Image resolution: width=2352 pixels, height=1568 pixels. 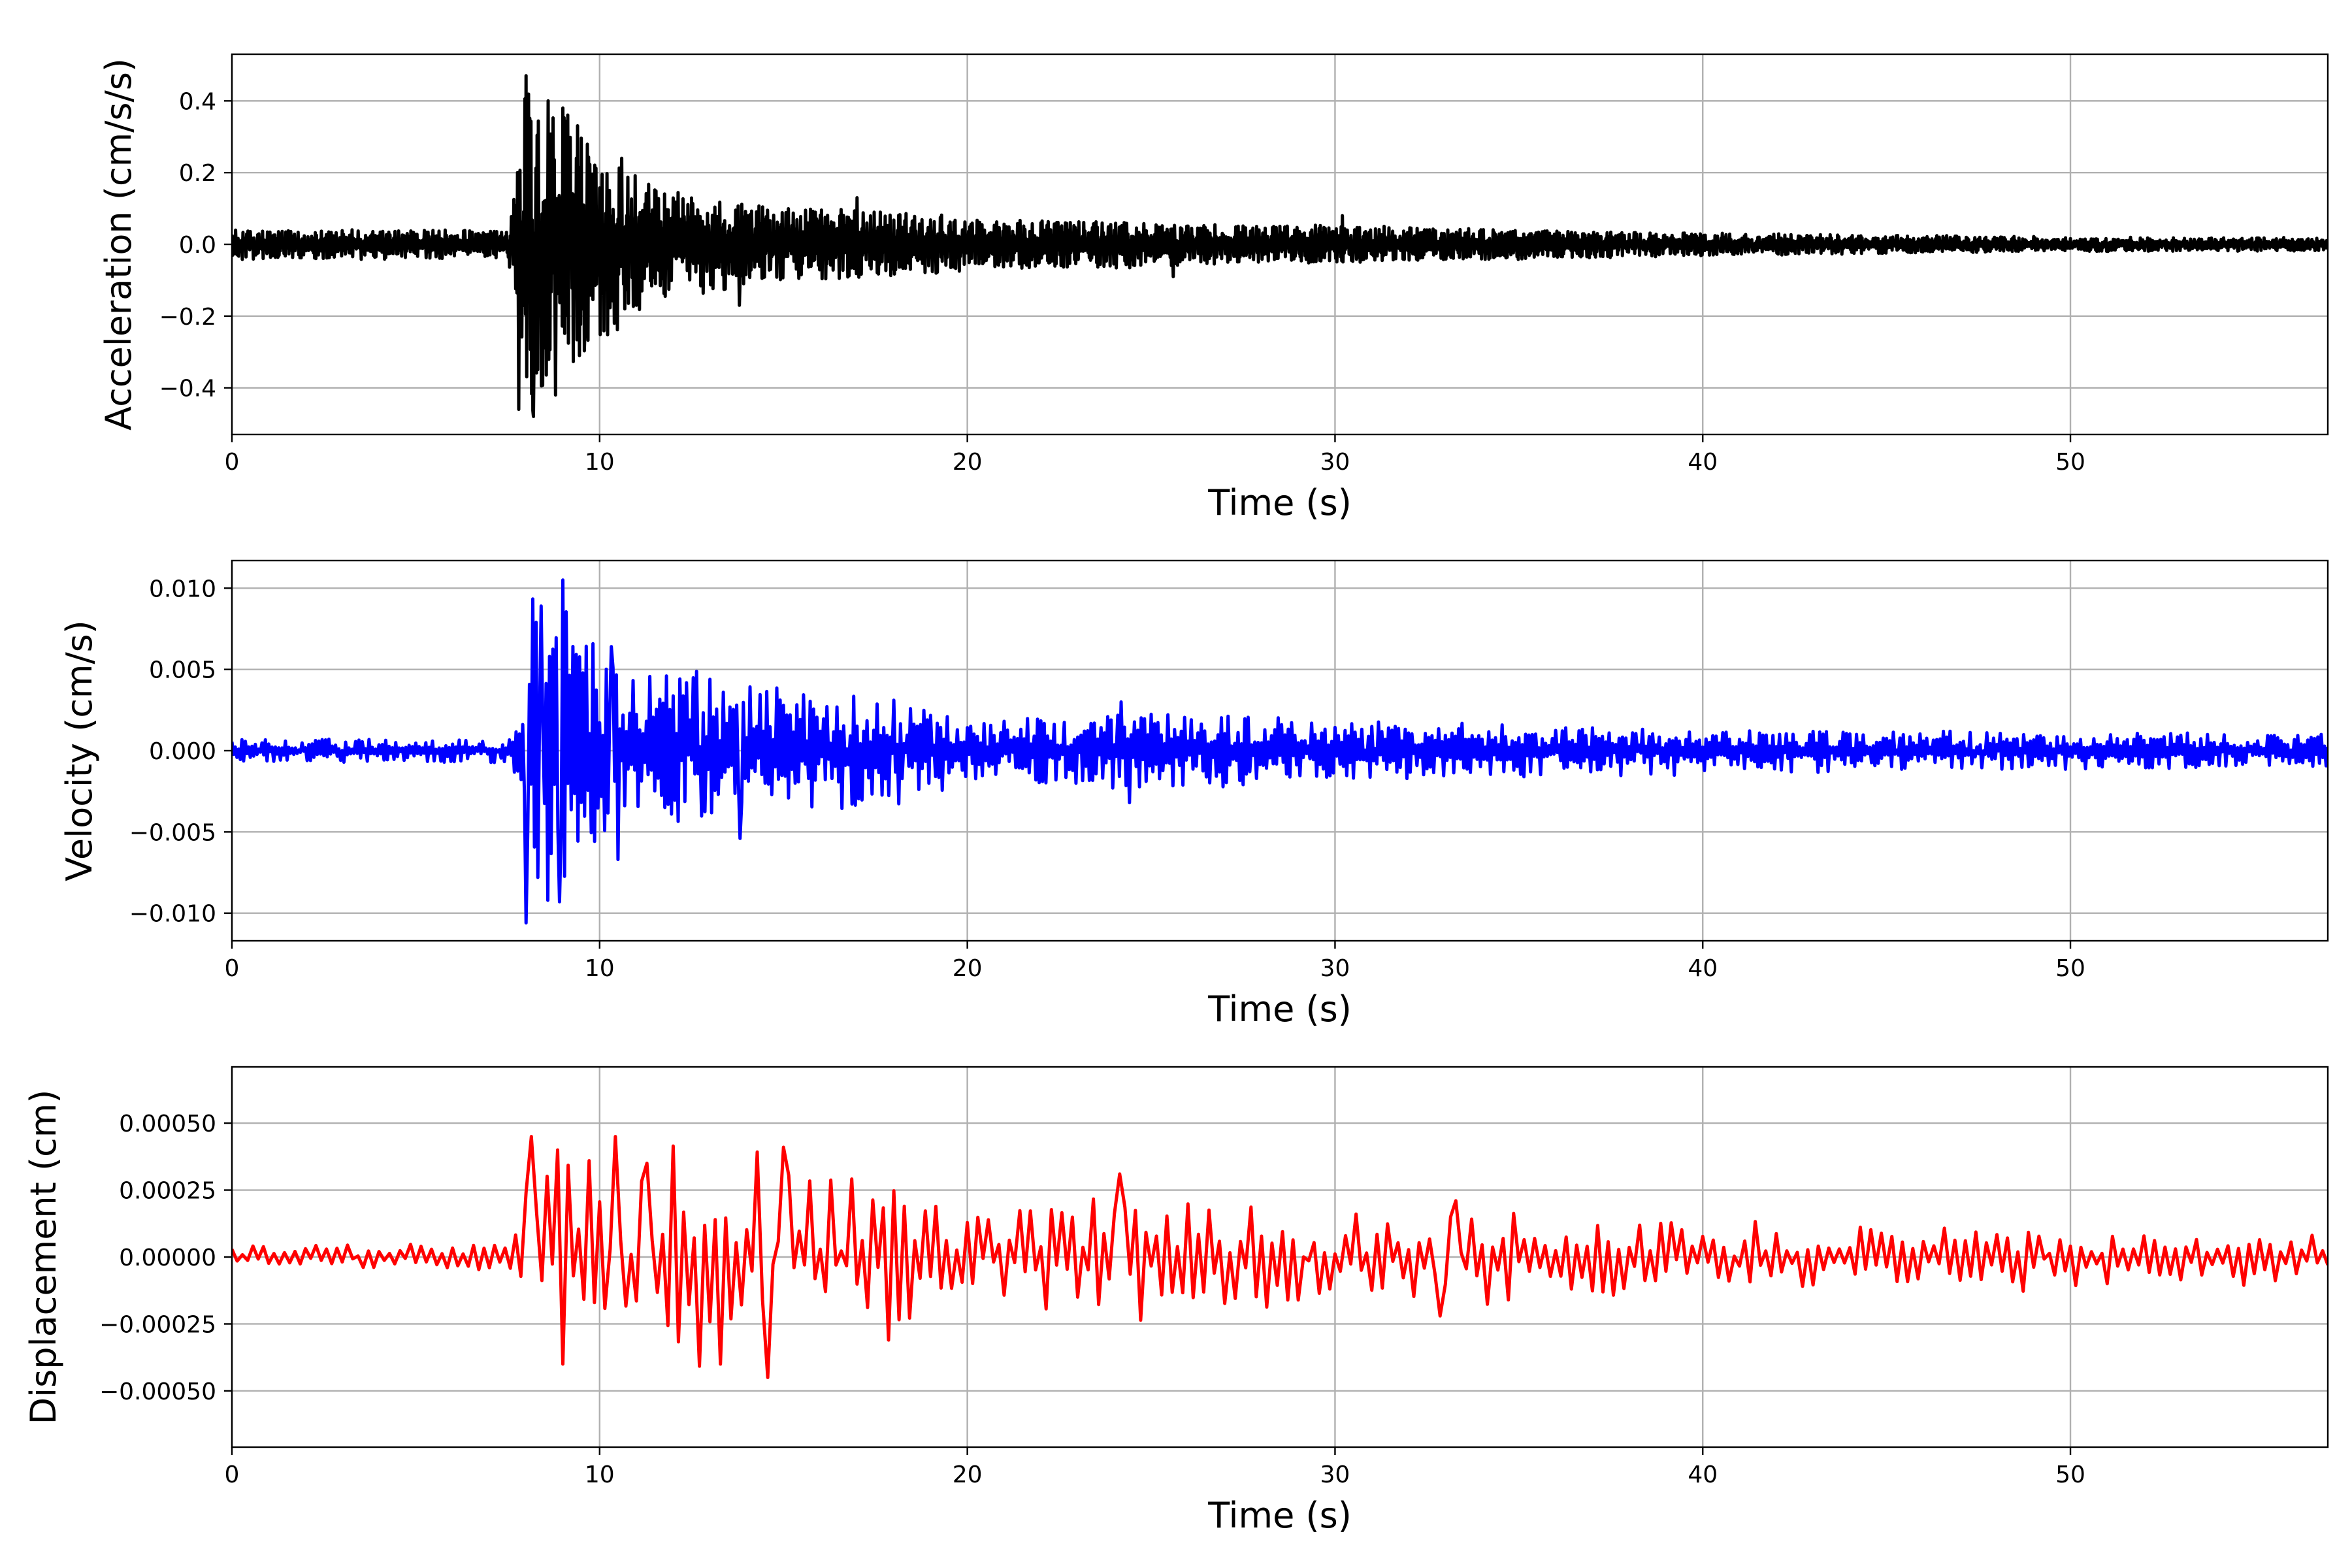 What do you see at coordinates (172, 832) in the screenshot?
I see `y-tick-label: −0.005` at bounding box center [172, 832].